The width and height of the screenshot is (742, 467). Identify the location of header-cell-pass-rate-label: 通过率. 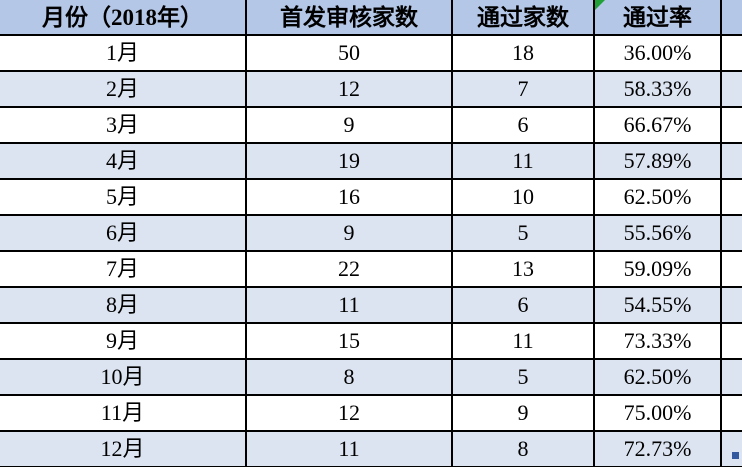
(657, 17).